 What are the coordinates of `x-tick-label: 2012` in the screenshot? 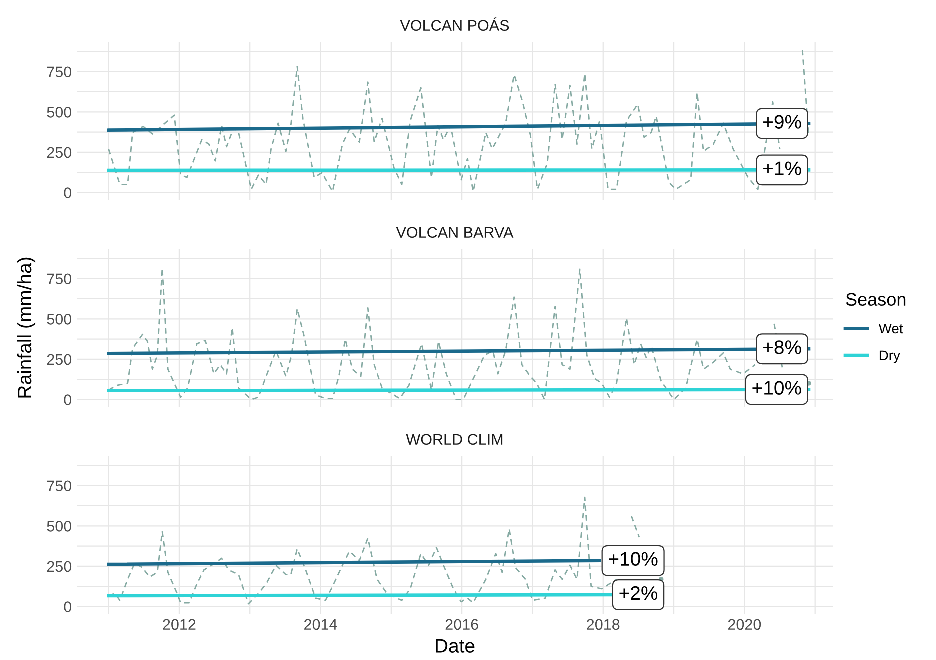 It's located at (179, 624).